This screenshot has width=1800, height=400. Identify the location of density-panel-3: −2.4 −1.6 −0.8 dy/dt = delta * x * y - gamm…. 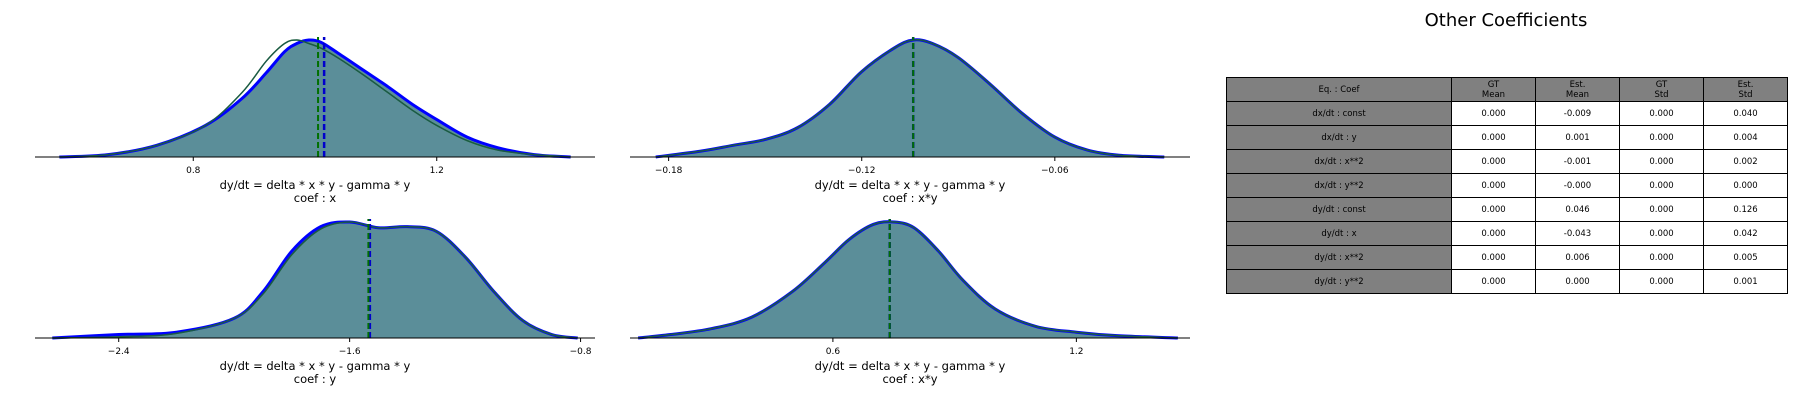
(315, 302).